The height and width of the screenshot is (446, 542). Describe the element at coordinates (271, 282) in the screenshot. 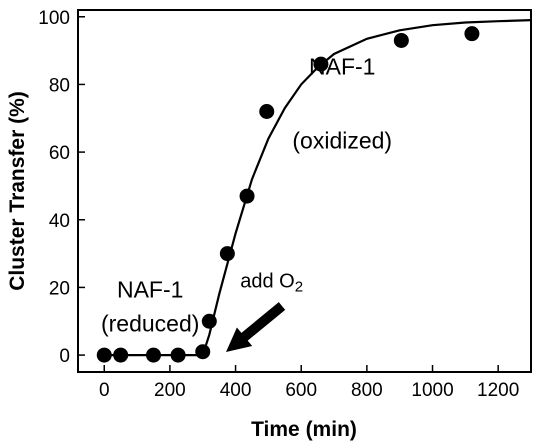

I see `label-add-o2: add O2` at that location.